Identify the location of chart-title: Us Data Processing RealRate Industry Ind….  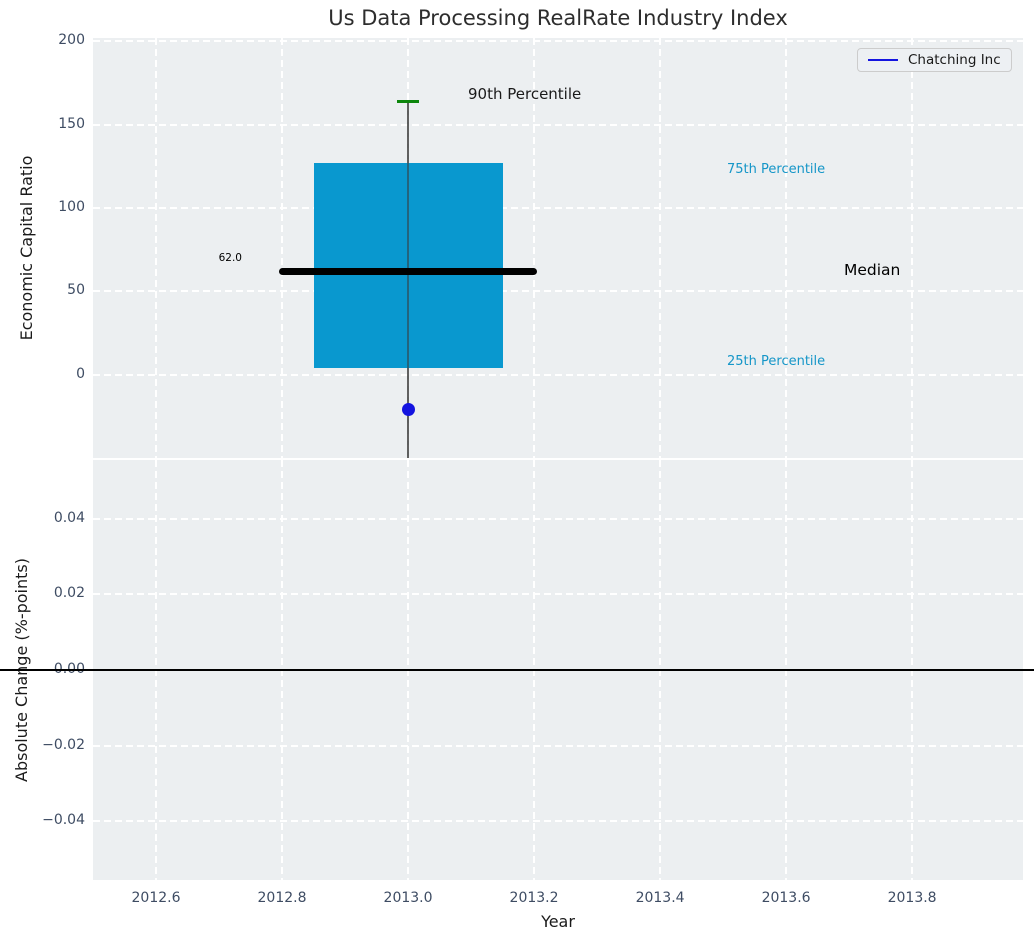
(558, 18).